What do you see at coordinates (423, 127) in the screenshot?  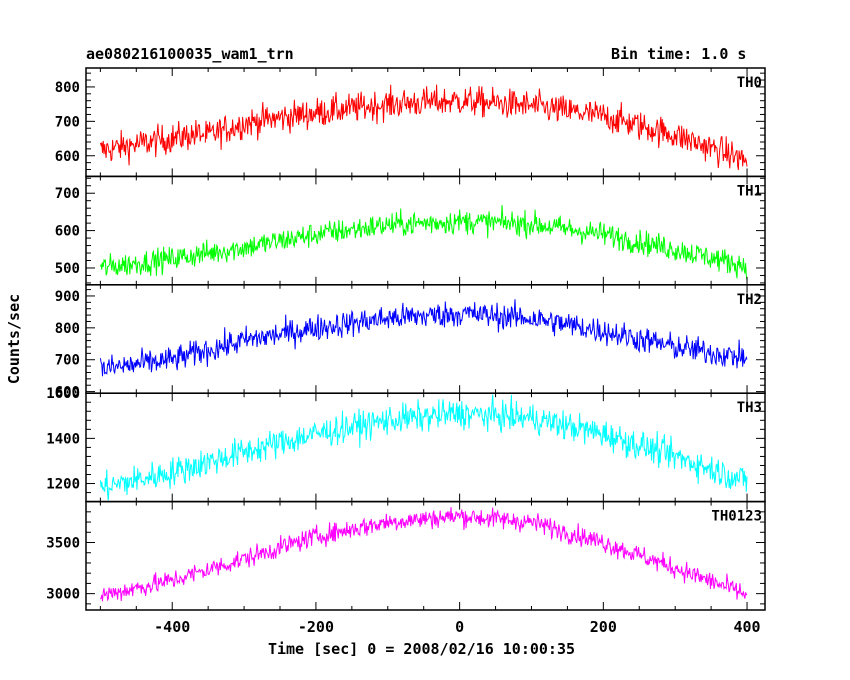 I see `series-line-th0` at bounding box center [423, 127].